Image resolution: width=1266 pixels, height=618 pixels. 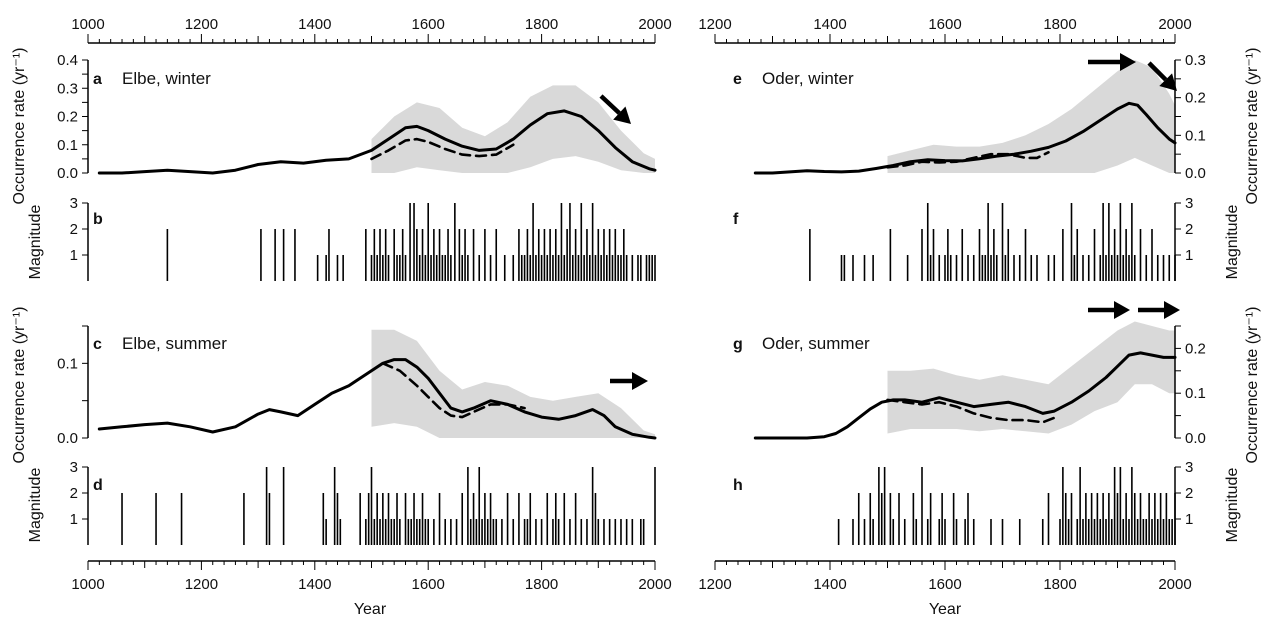 I want to click on x-tick-label-top-right: 1400, so click(x=829, y=24).